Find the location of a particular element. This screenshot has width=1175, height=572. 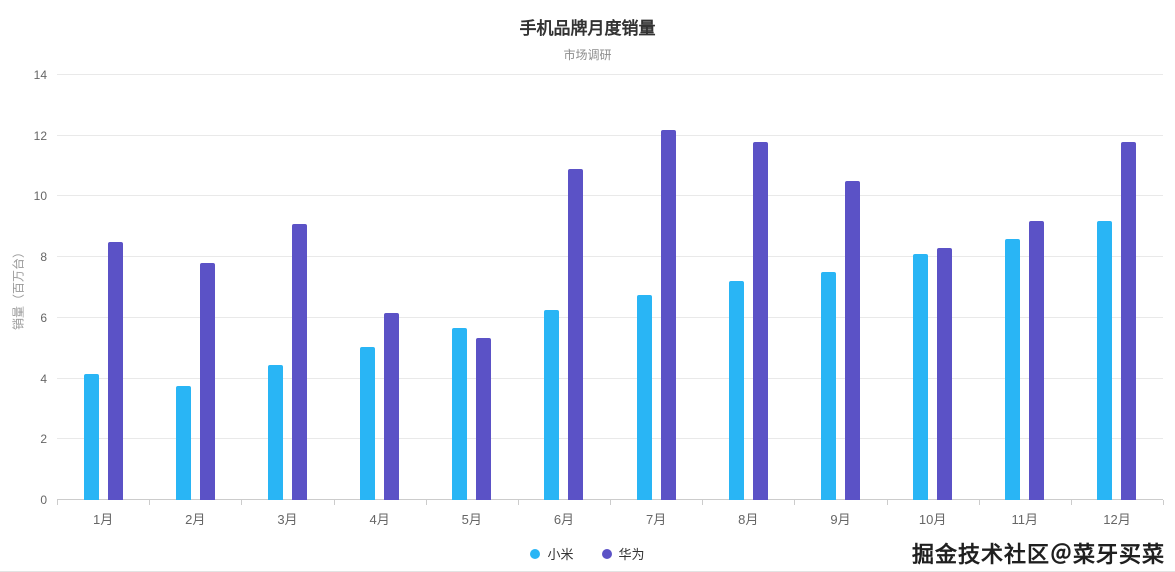

x-axis-label-4月: 4月 is located at coordinates (379, 519).